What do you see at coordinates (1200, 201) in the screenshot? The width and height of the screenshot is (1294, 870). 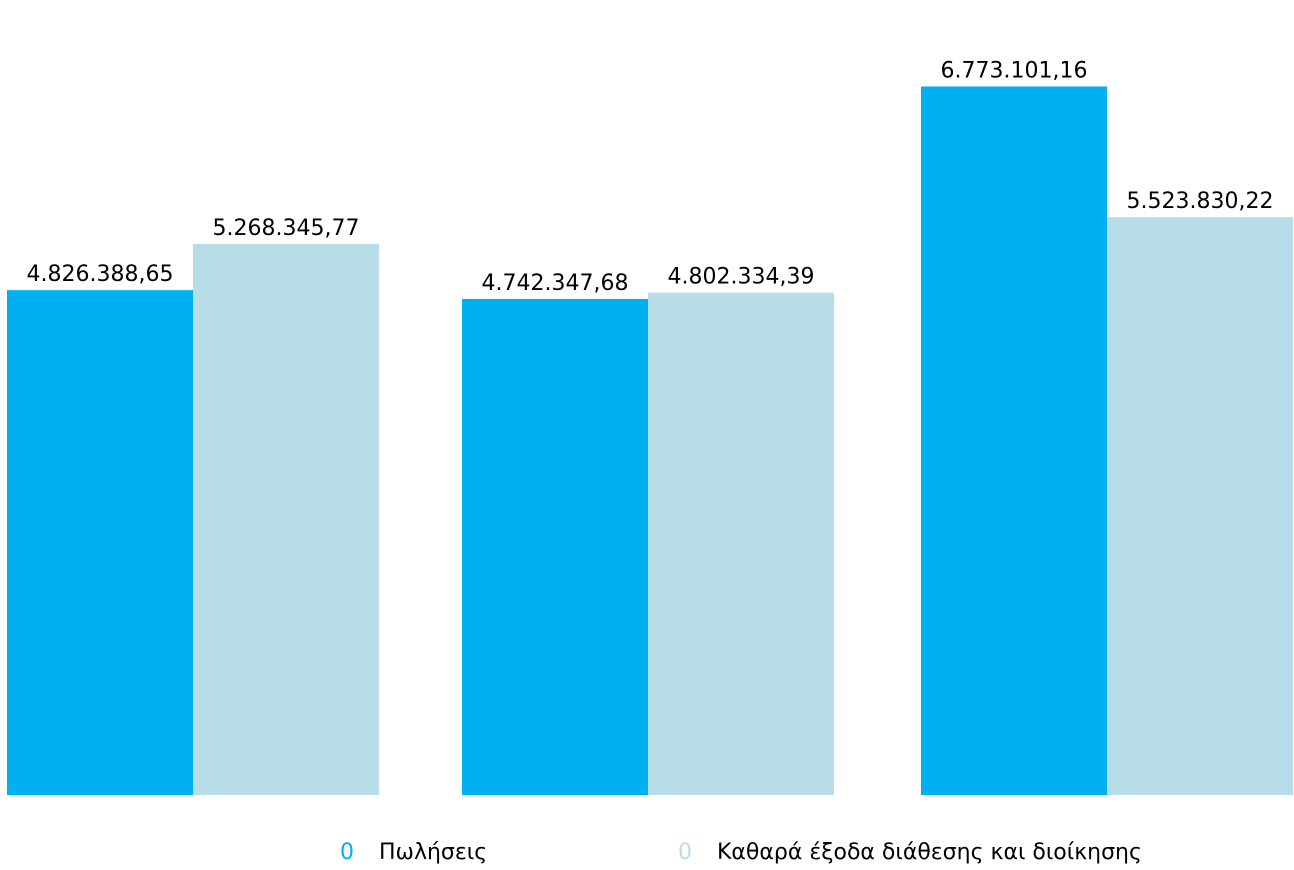 I see `data-label-series-1-category-2: 5.523.830,22` at bounding box center [1200, 201].